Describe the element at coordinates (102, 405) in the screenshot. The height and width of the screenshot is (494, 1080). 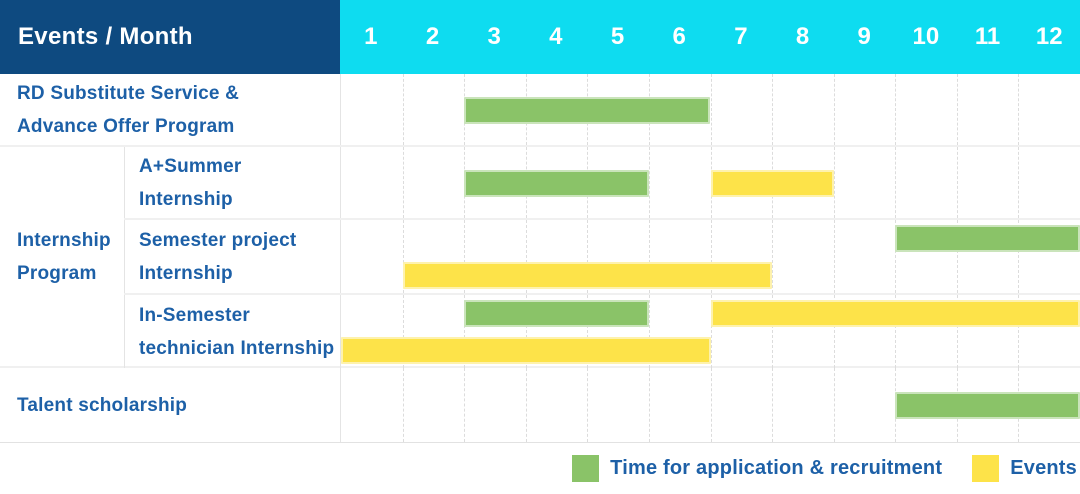
I see `label-line: Talent scholarship` at that location.